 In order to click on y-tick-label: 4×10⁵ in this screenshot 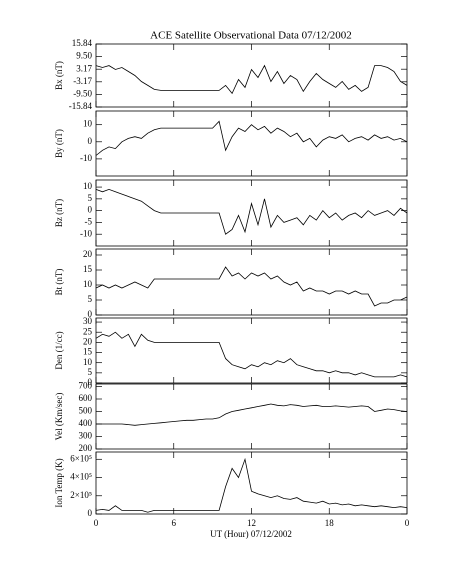, I will do `click(81, 477)`.